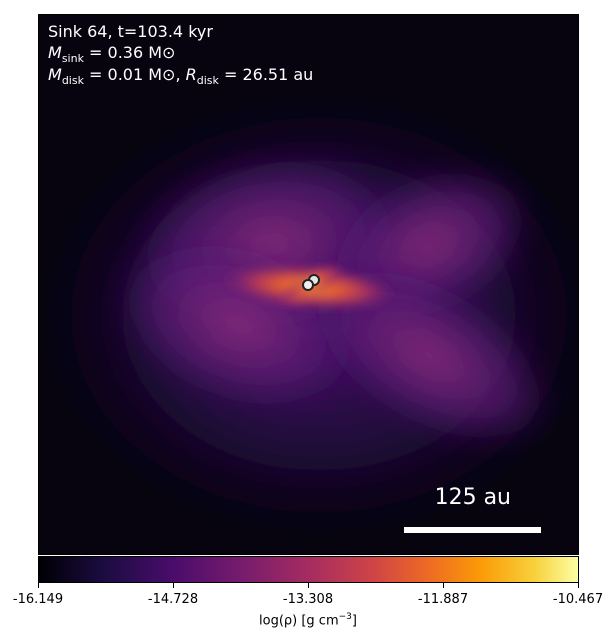  I want to click on sink-mass: Msink = 0.36 M⊙, so click(112, 54).